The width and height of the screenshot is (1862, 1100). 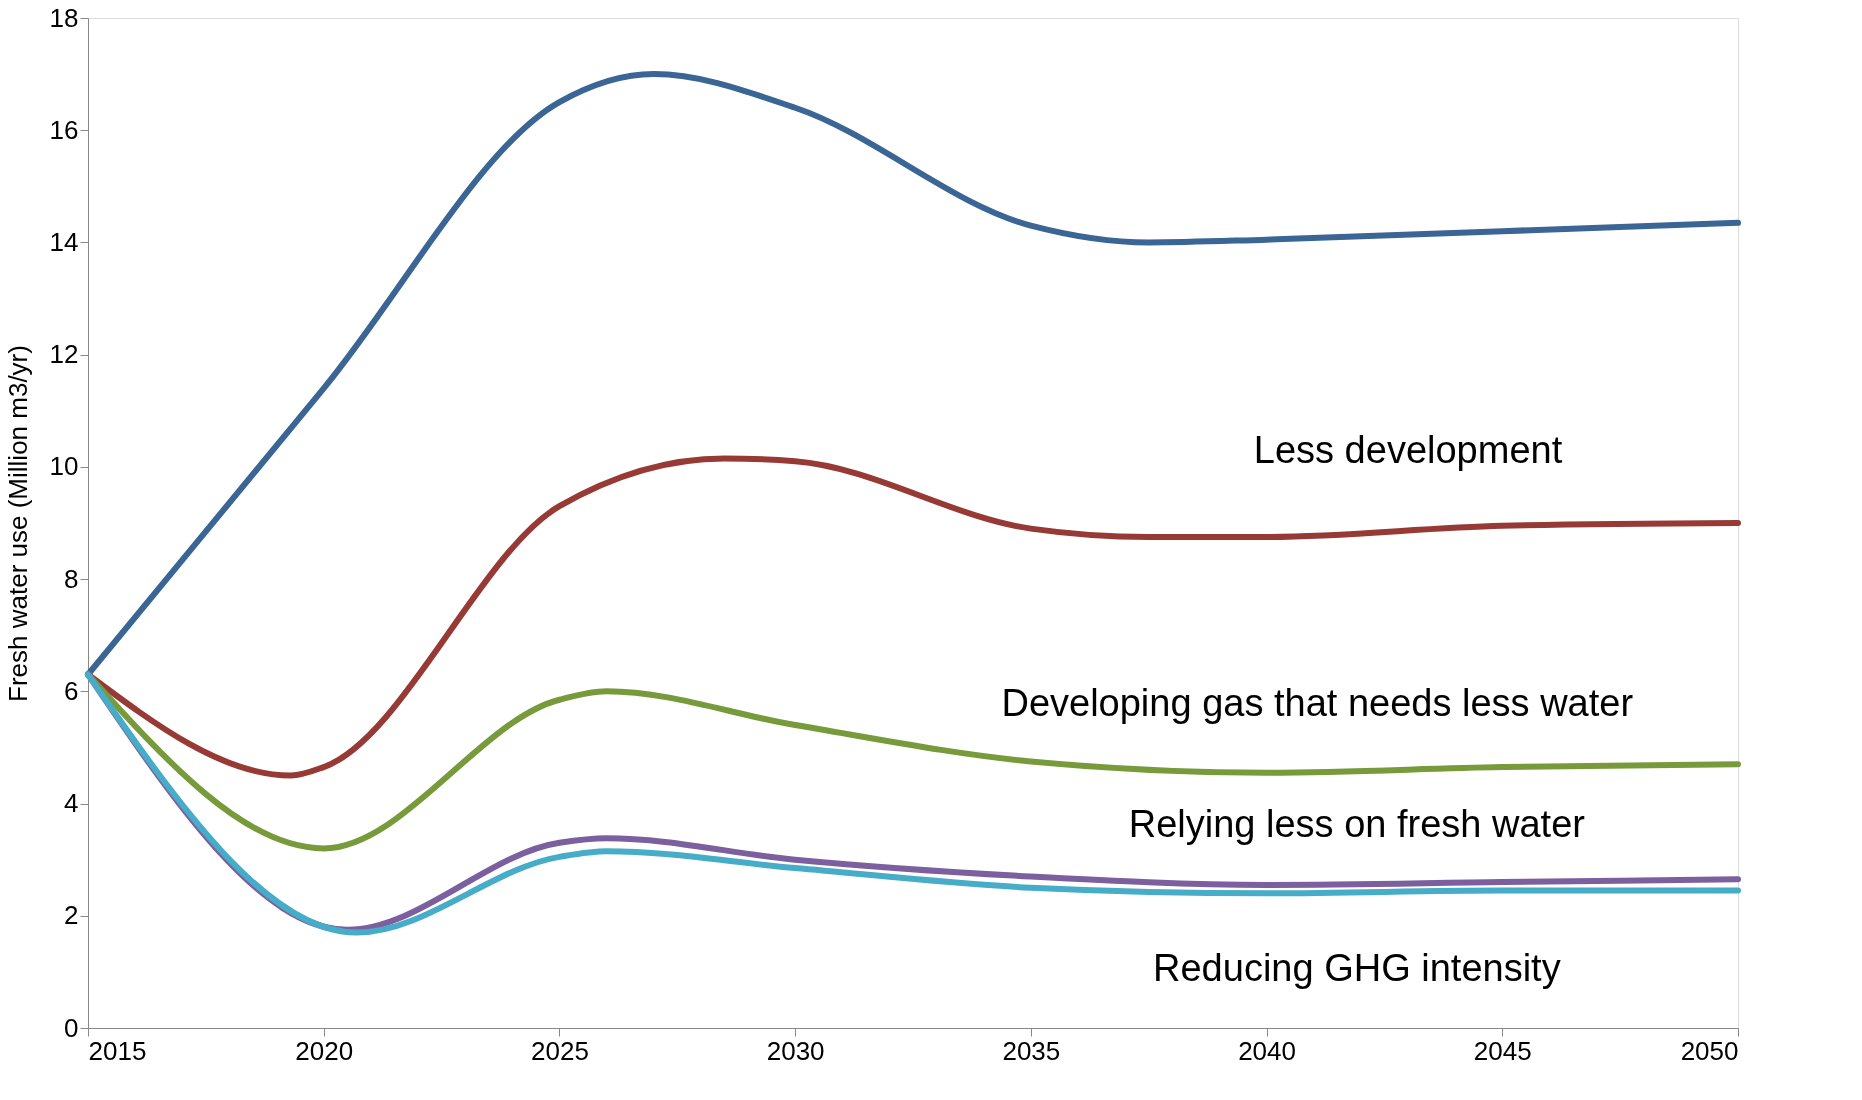 What do you see at coordinates (1357, 824) in the screenshot?
I see `annotation: Relying less on fresh water` at bounding box center [1357, 824].